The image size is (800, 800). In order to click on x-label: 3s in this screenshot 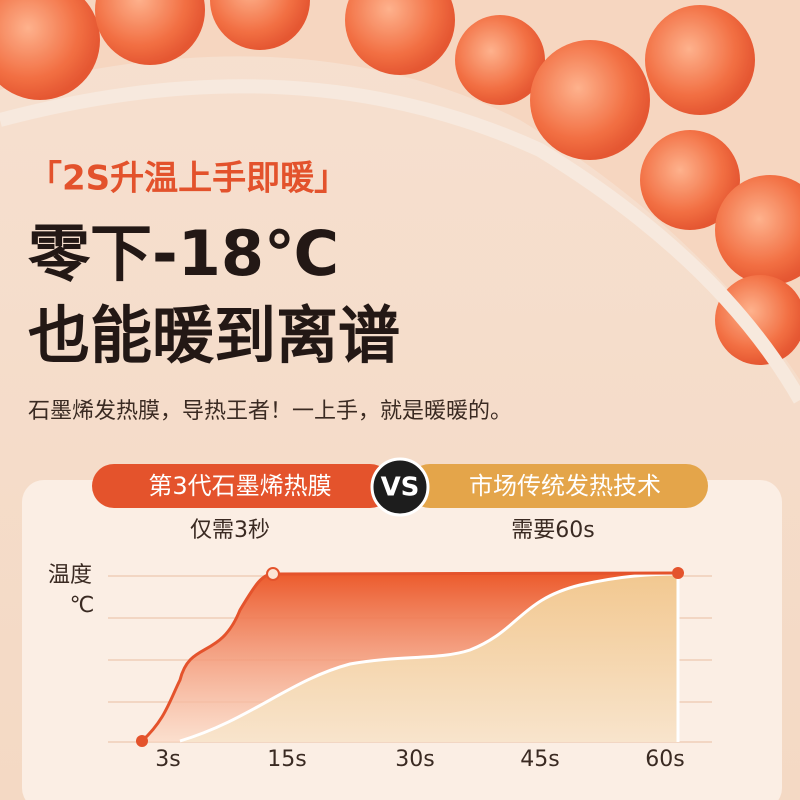, I will do `click(167, 759)`.